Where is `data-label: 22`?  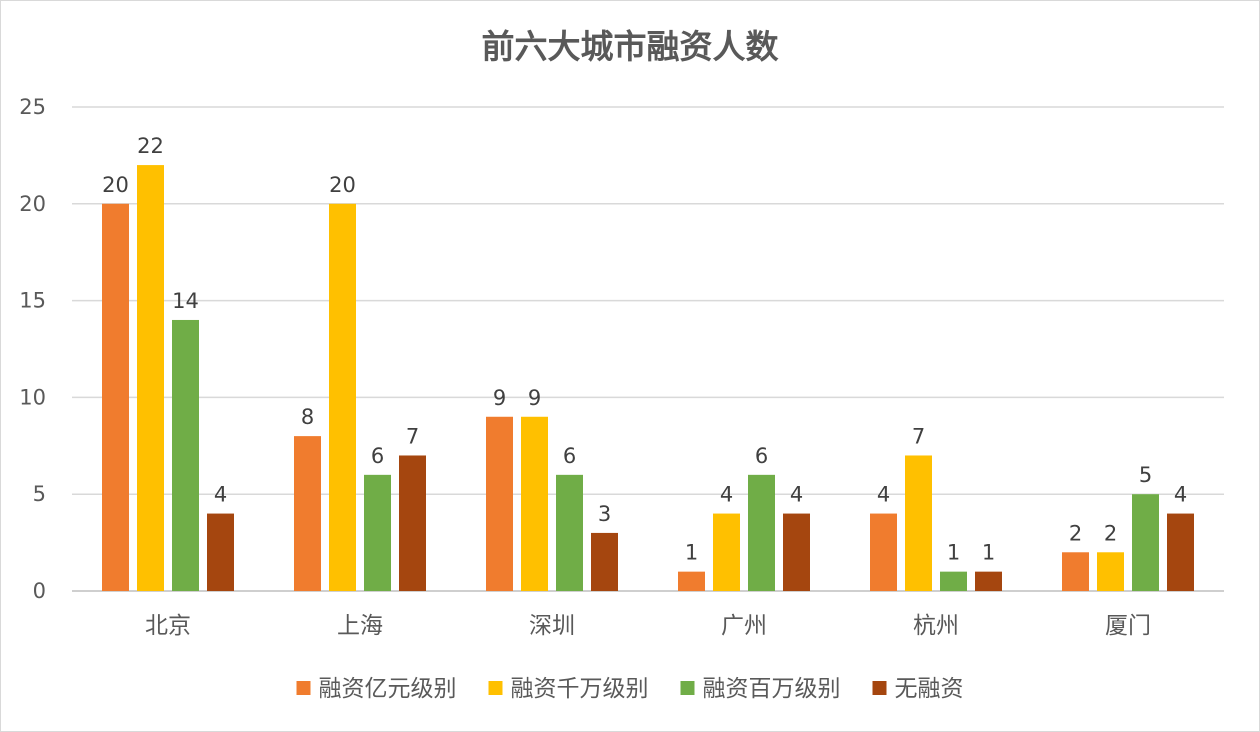 data-label: 22 is located at coordinates (150, 146).